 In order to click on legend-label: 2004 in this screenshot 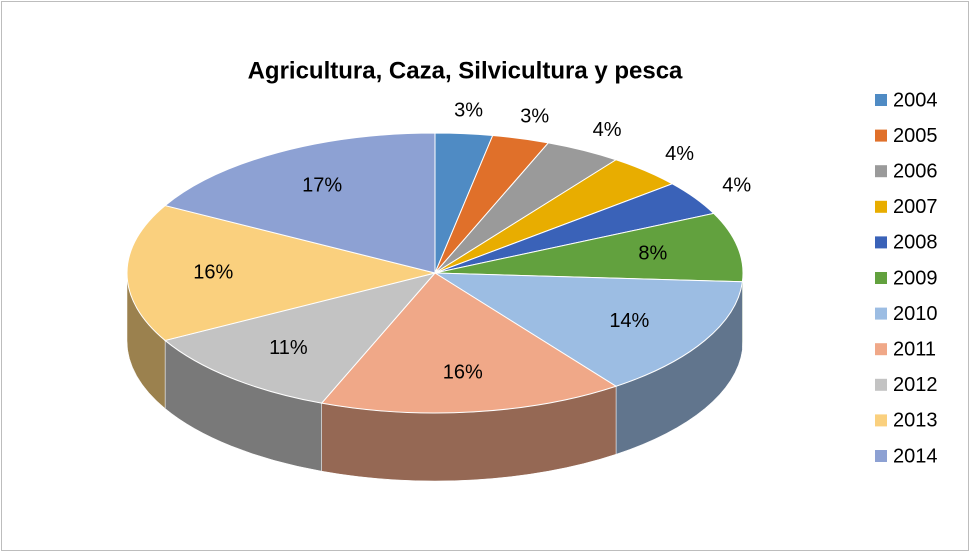, I will do `click(915, 100)`.